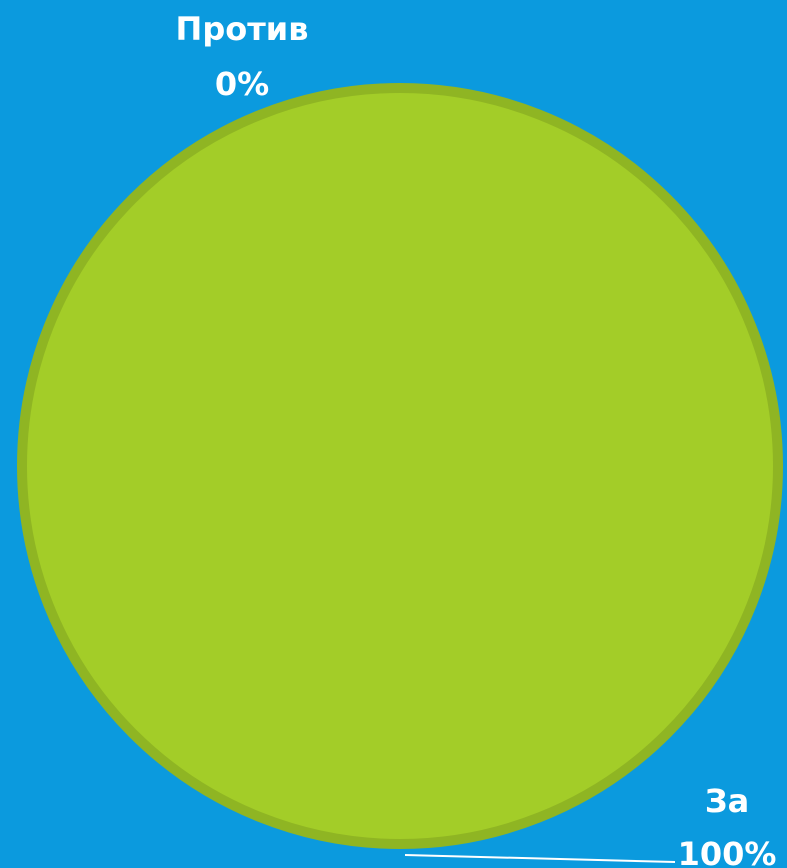 The height and width of the screenshot is (868, 787). I want to click on leader-line, so click(540, 858).